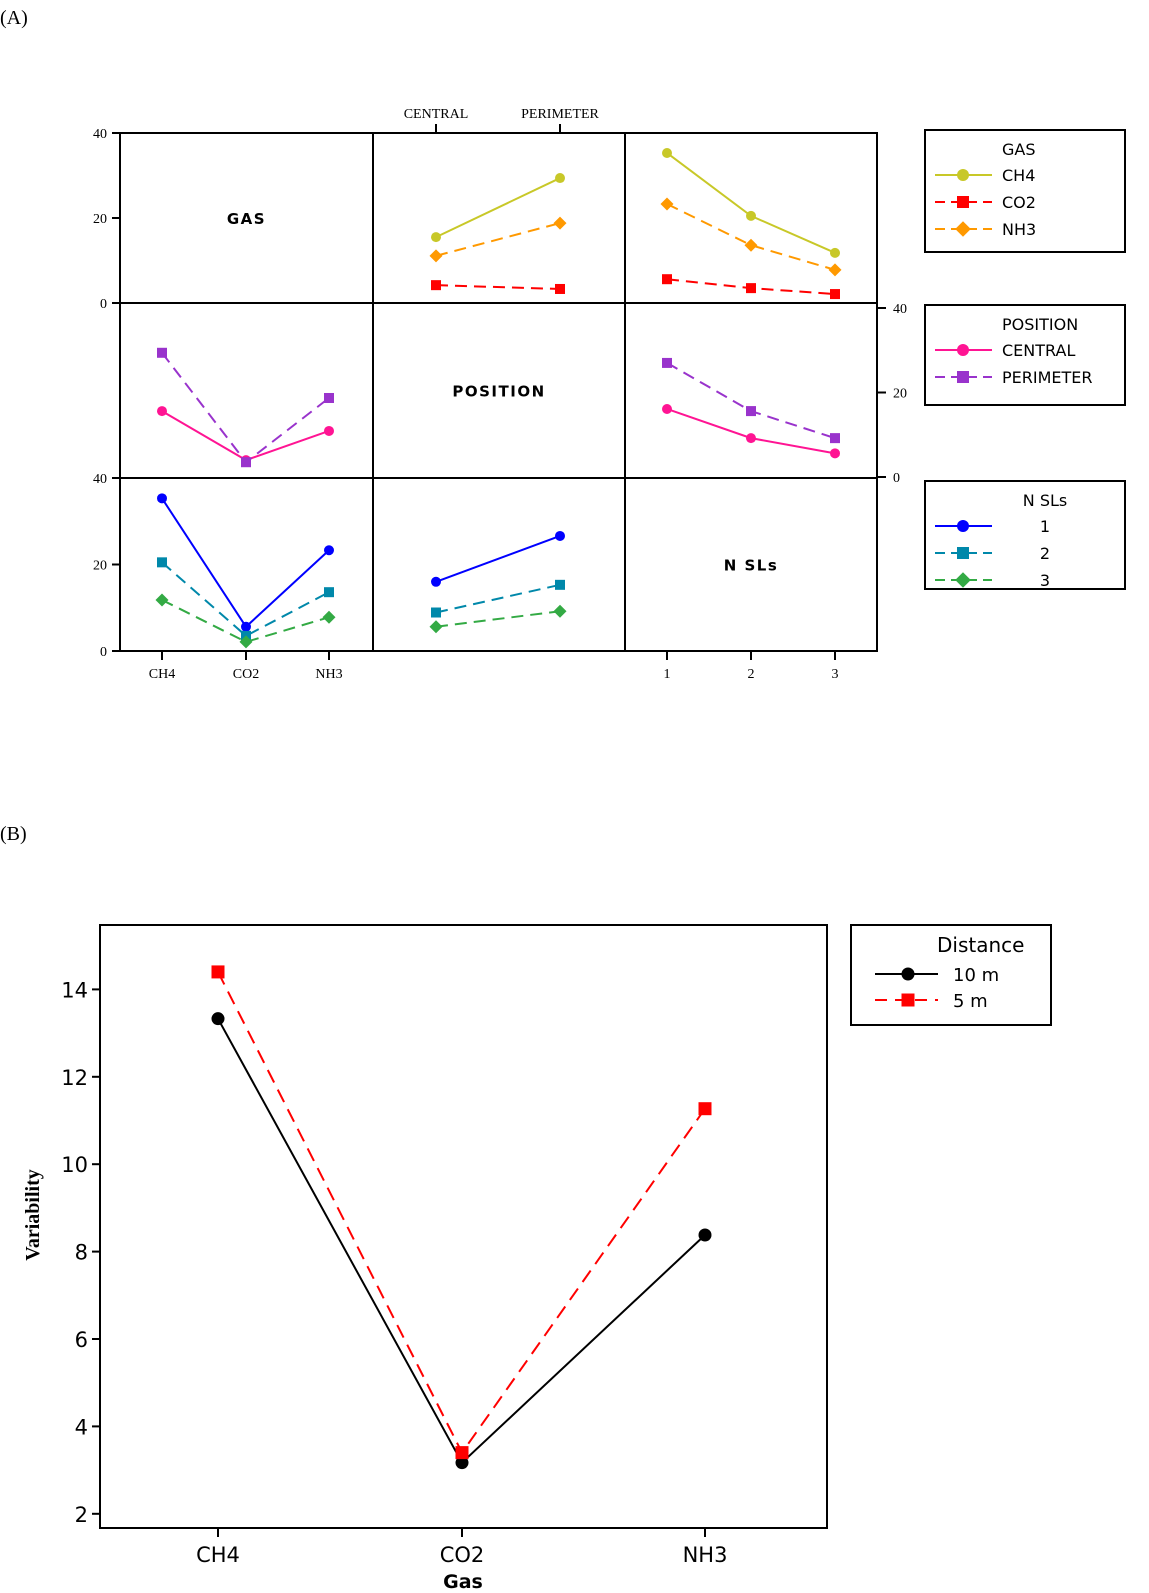 The image size is (1149, 1593). What do you see at coordinates (1018, 175) in the screenshot?
I see `legend-label: CH4` at bounding box center [1018, 175].